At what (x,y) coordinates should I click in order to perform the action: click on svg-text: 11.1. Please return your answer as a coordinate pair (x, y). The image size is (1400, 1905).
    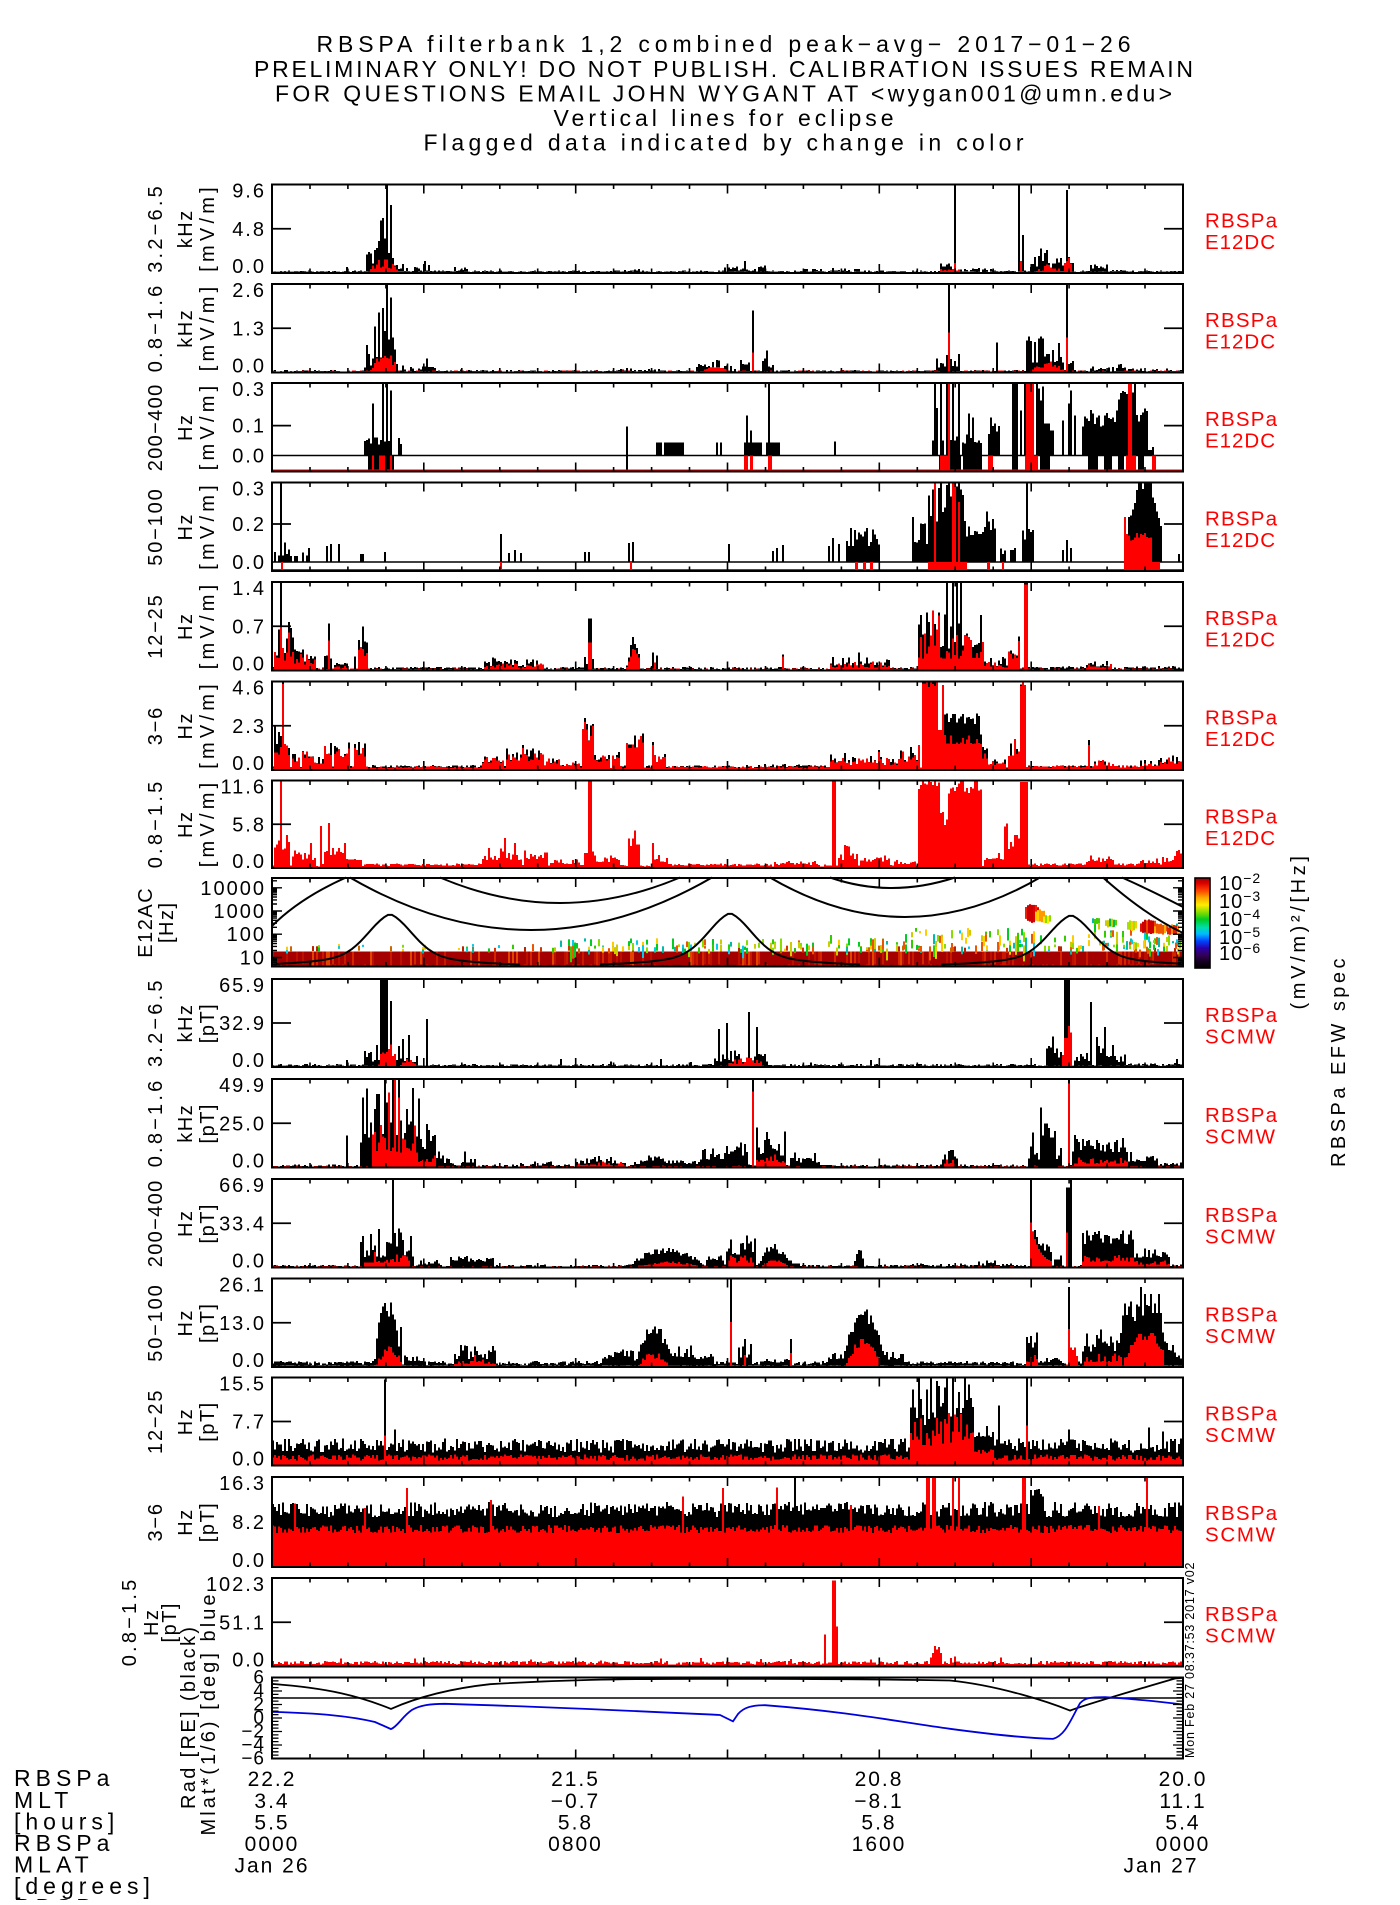
    Looking at the image, I should click on (1182, 1801).